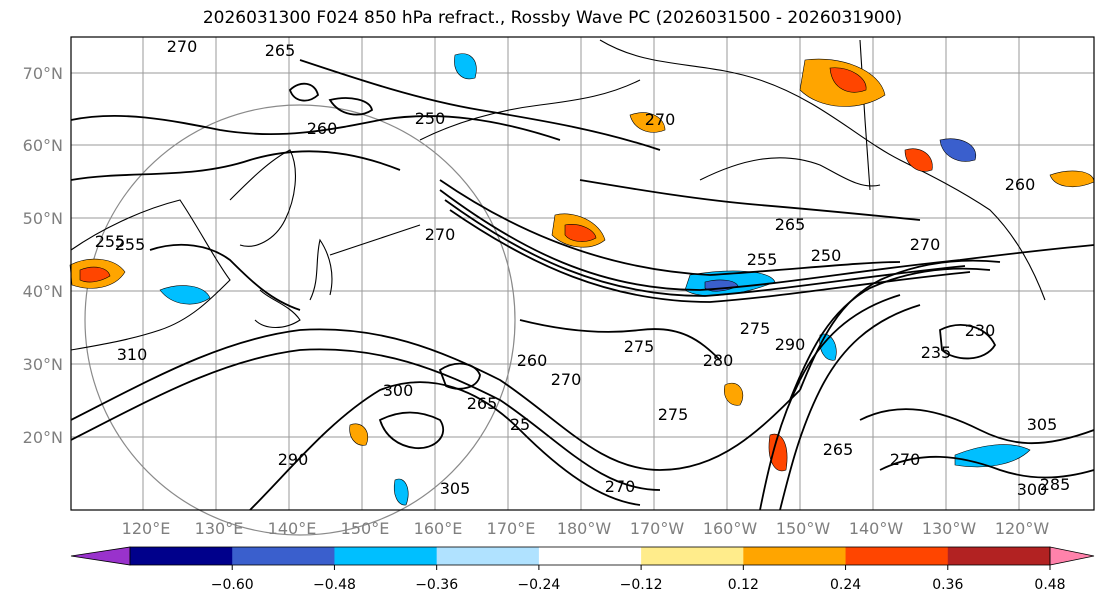  What do you see at coordinates (43, 255) in the screenshot?
I see `latitude-labels: 70°N 60°N 50°N 40°N 30°N 20°N` at bounding box center [43, 255].